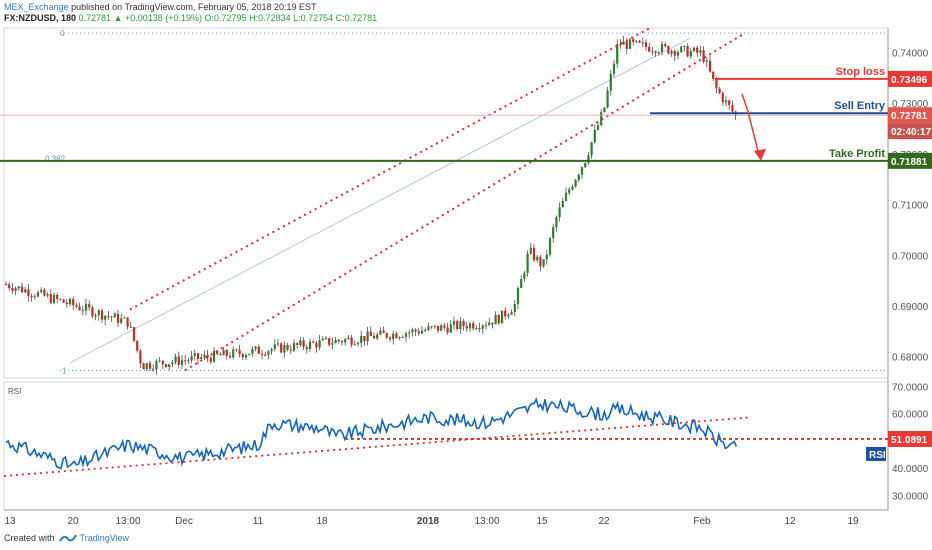  Describe the element at coordinates (910, 115) in the screenshot. I see `sell-entry-tag-bg` at that location.